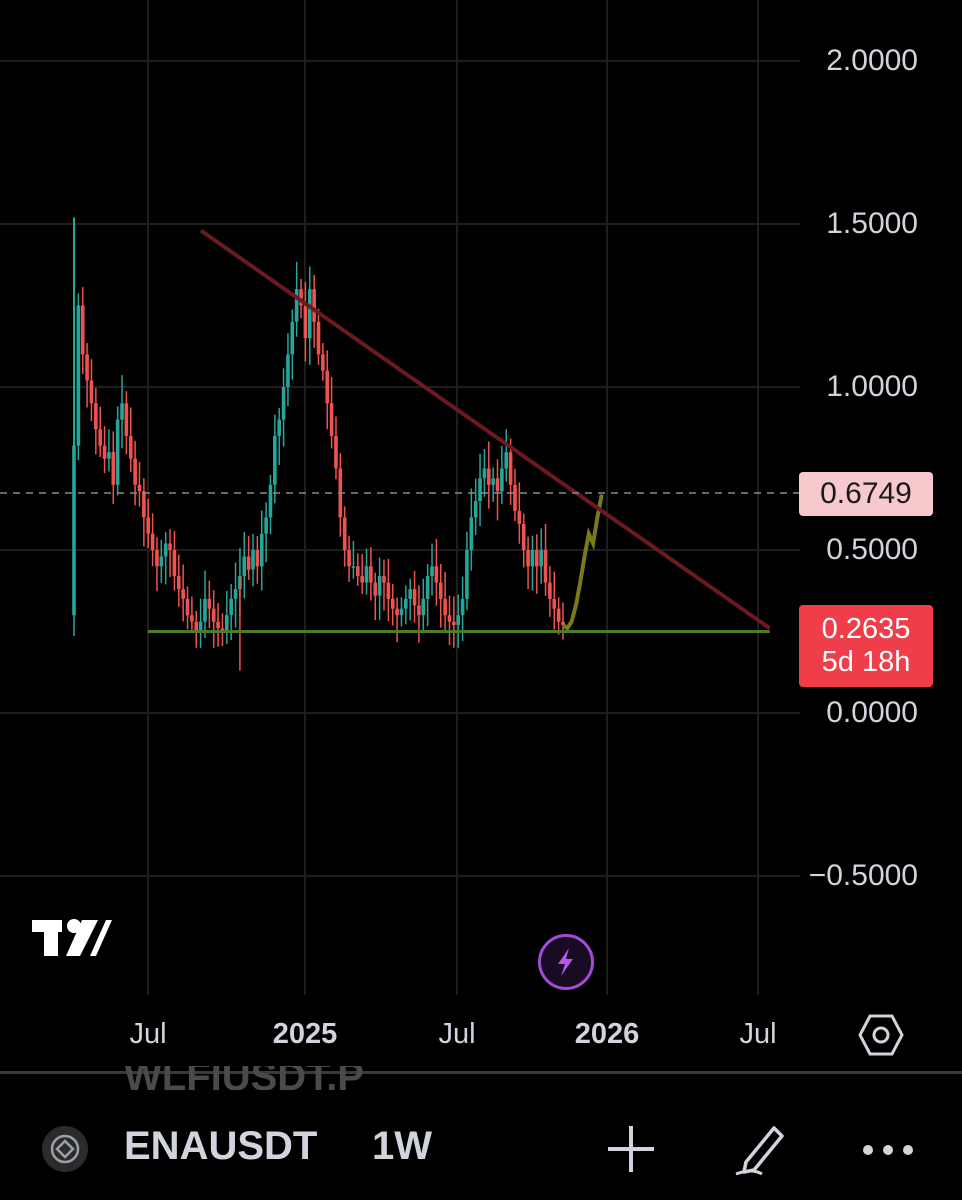 This screenshot has height=1200, width=962. Describe the element at coordinates (221, 1146) in the screenshot. I see `symbol-button: ENAUSDT` at that location.